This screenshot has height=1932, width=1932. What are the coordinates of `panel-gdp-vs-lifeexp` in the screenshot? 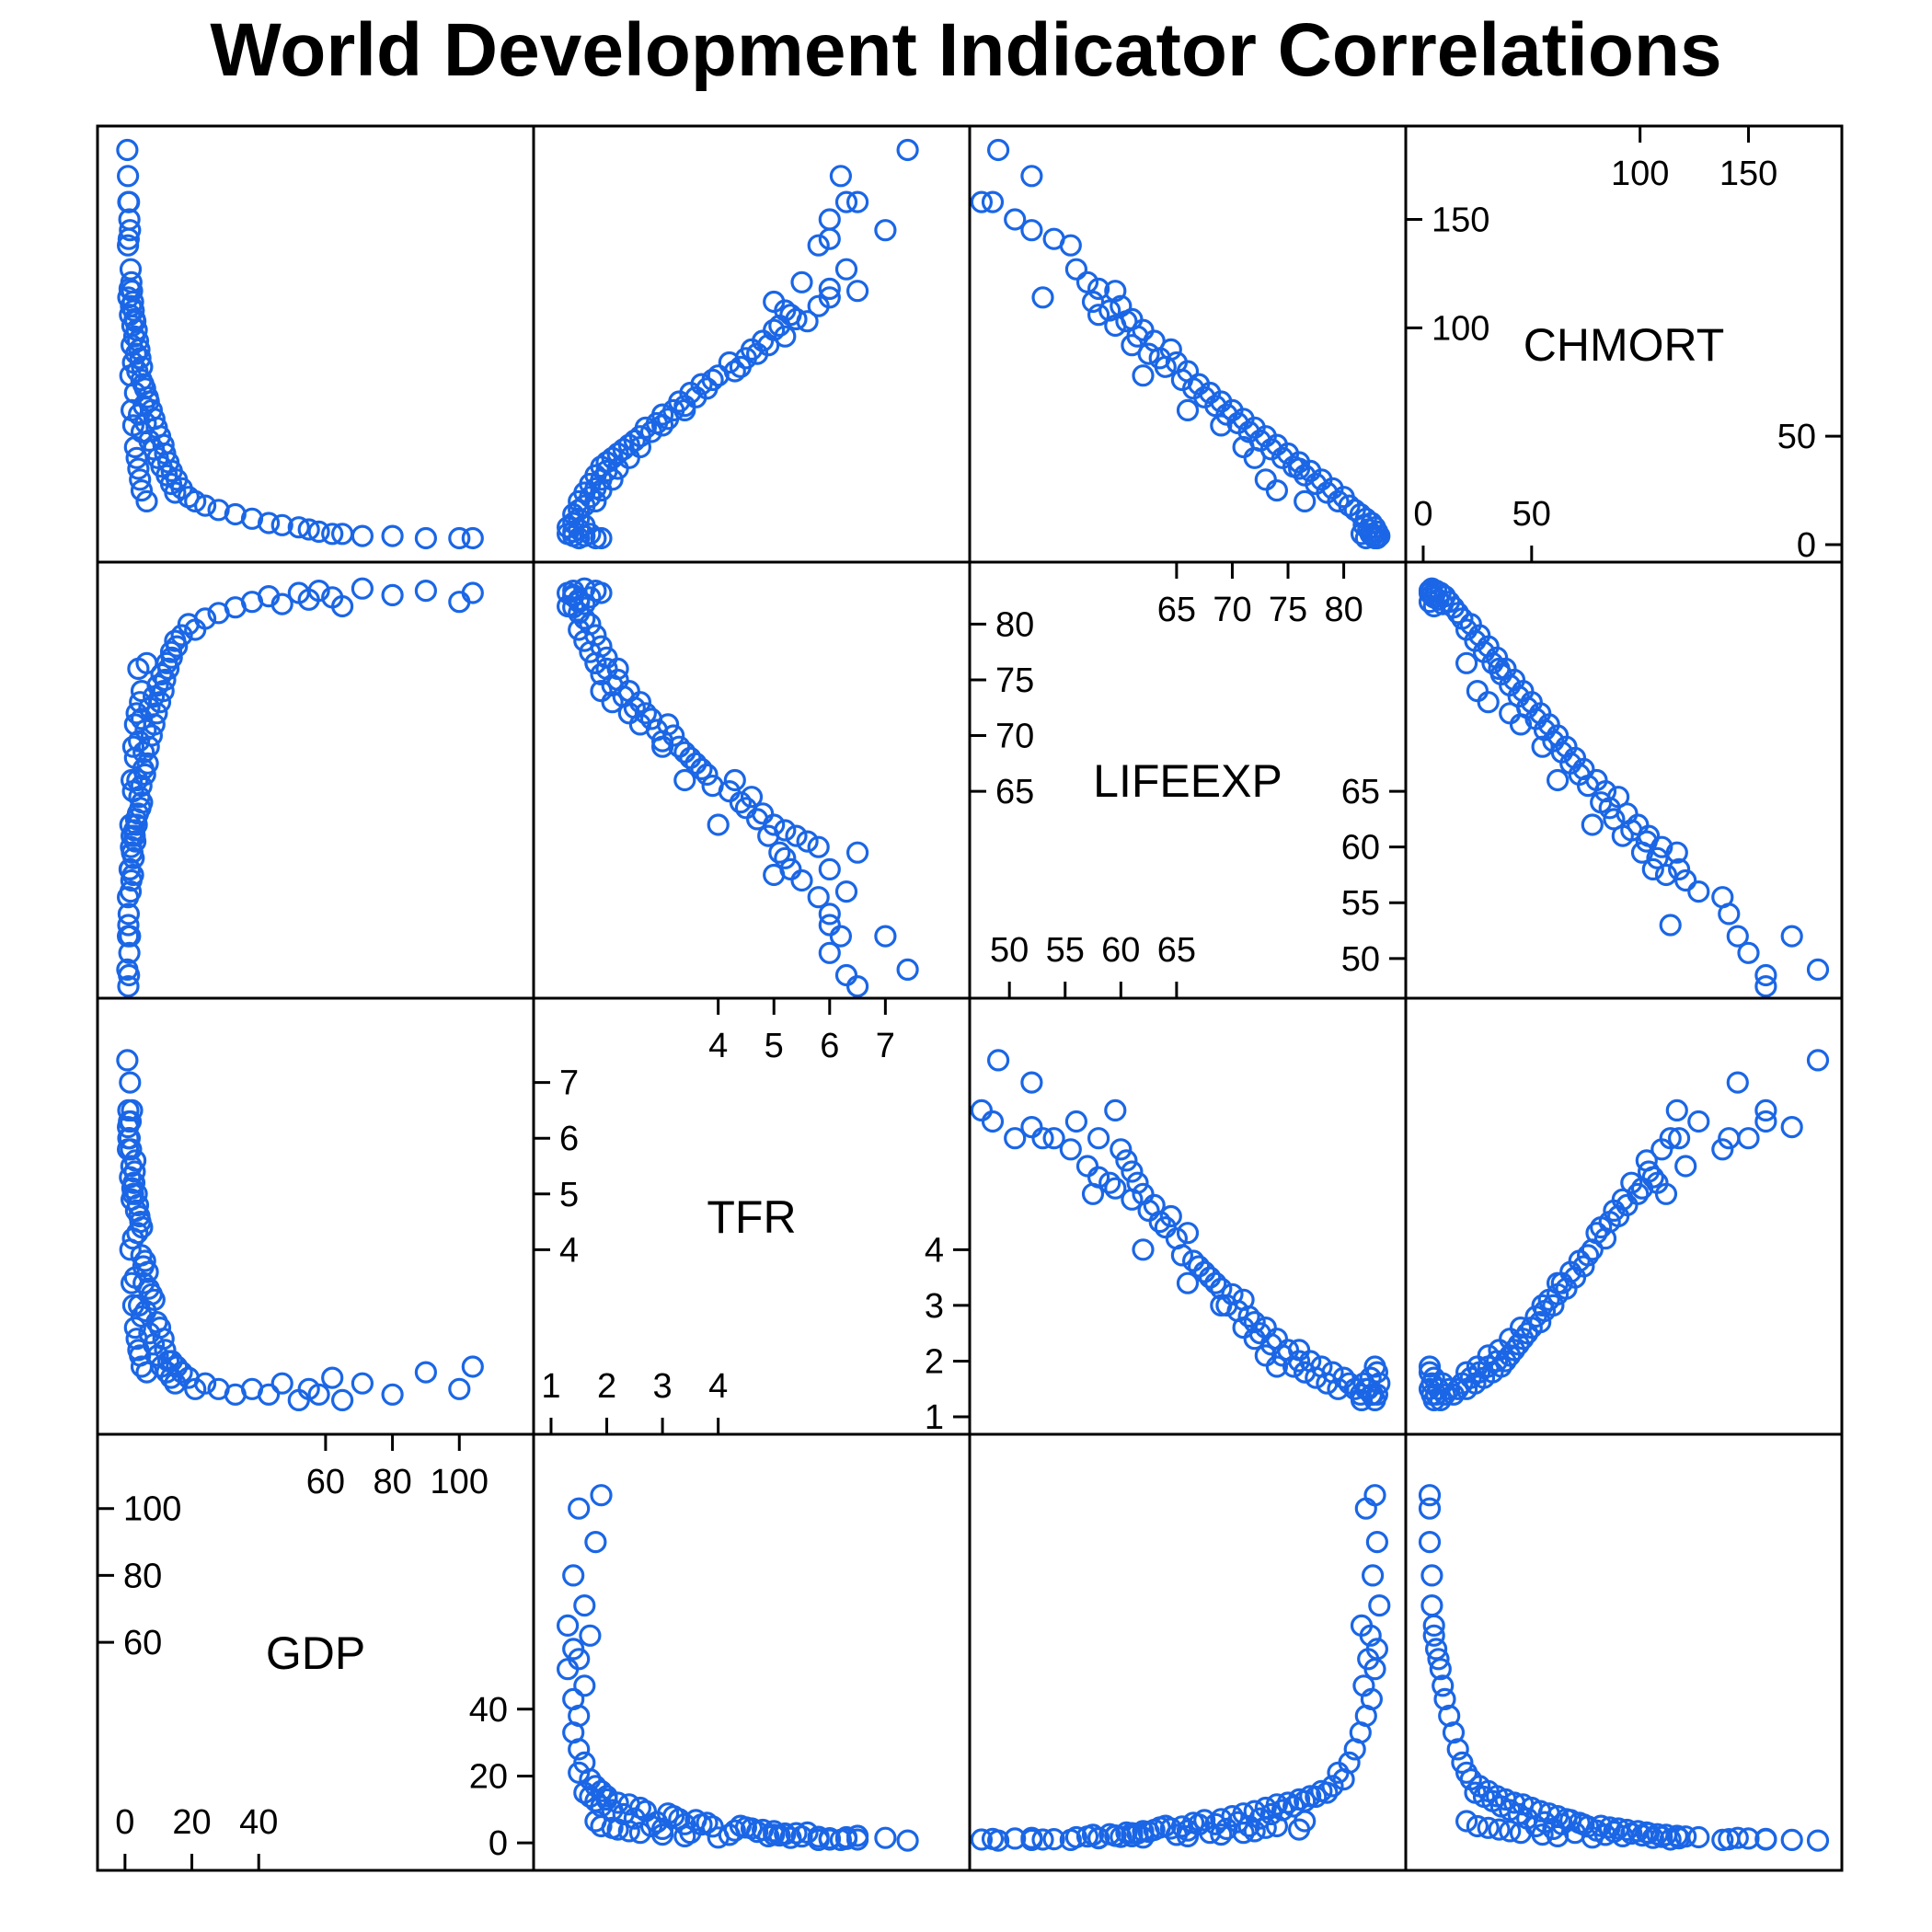 It's located at (1180, 1668).